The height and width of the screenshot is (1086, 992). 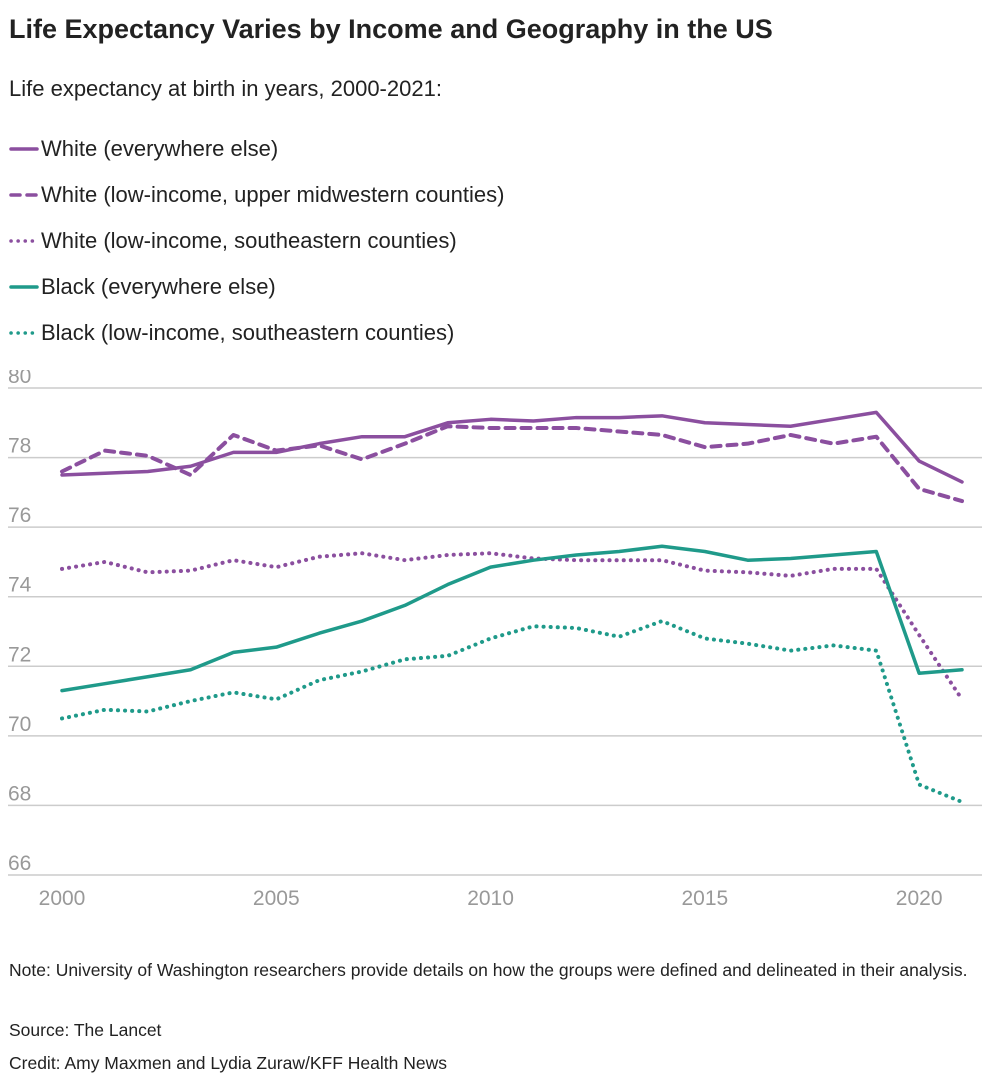 I want to click on legend-label: Black (everywhere else), so click(x=158, y=286).